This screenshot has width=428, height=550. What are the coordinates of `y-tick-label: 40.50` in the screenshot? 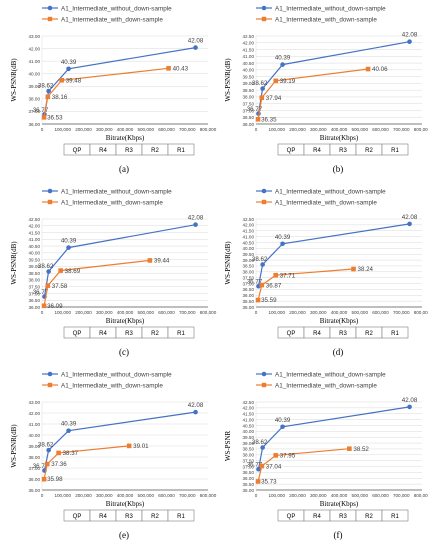 It's located at (249, 242).